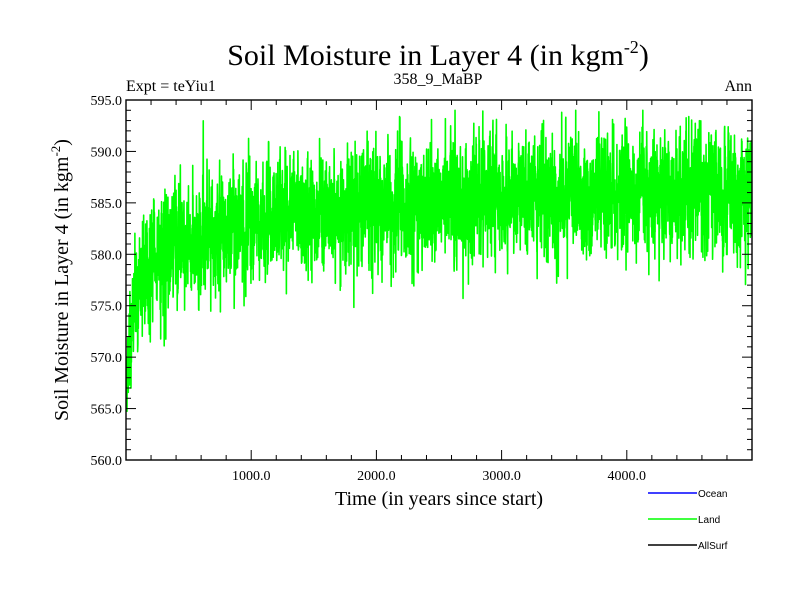 This screenshot has width=800, height=600. I want to click on y-tick-label: 580.0, so click(107, 255).